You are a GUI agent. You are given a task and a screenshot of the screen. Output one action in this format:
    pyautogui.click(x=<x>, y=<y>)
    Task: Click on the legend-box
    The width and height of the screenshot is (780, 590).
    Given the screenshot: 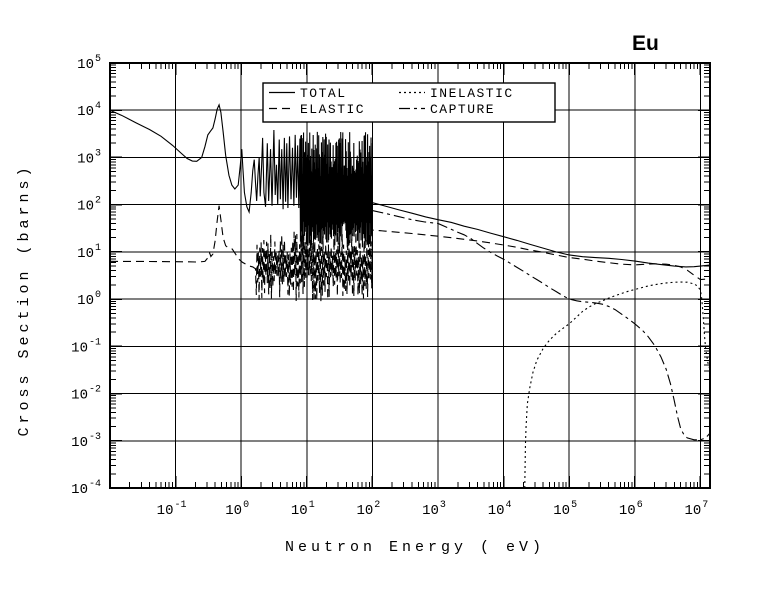 What is the action you would take?
    pyautogui.click(x=409, y=102)
    